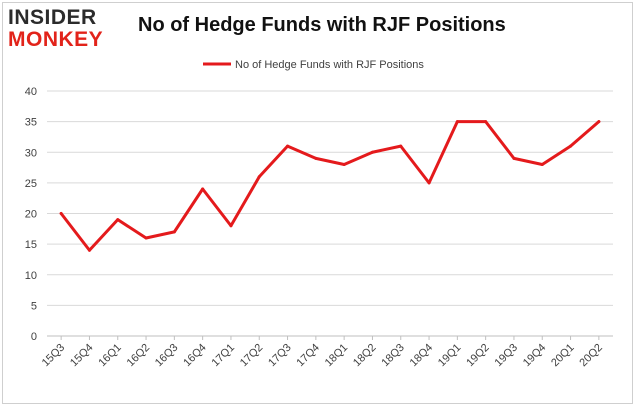 The height and width of the screenshot is (408, 637). I want to click on x-tick-label: 19Q2, so click(478, 356).